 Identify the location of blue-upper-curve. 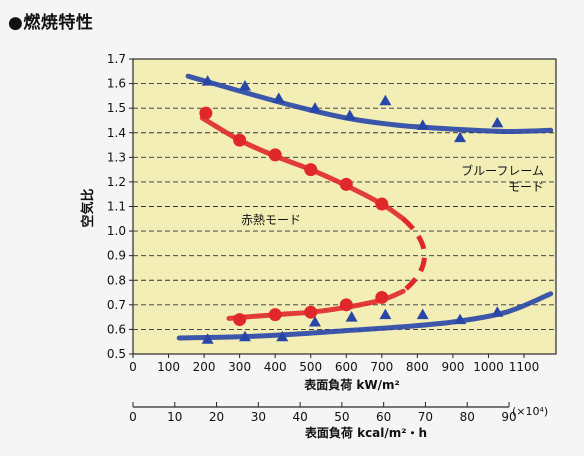
(369, 104).